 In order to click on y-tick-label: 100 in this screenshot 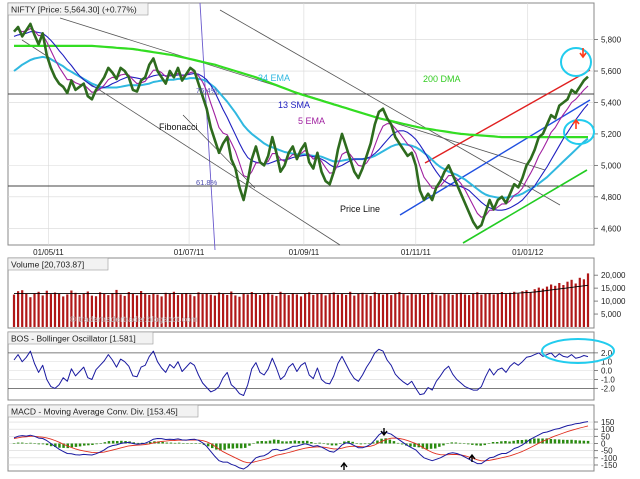, I will do `click(608, 429)`.